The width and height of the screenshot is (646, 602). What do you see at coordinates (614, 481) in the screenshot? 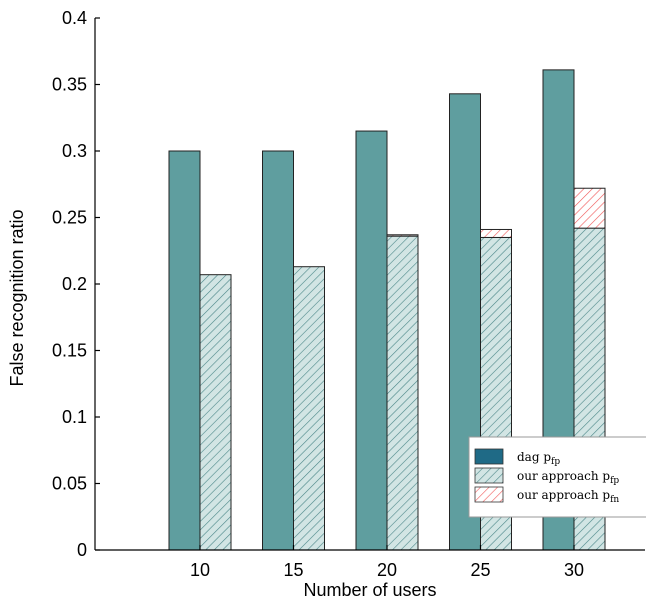
I see `legend-label-our-pfp-sub: fp` at bounding box center [614, 481].